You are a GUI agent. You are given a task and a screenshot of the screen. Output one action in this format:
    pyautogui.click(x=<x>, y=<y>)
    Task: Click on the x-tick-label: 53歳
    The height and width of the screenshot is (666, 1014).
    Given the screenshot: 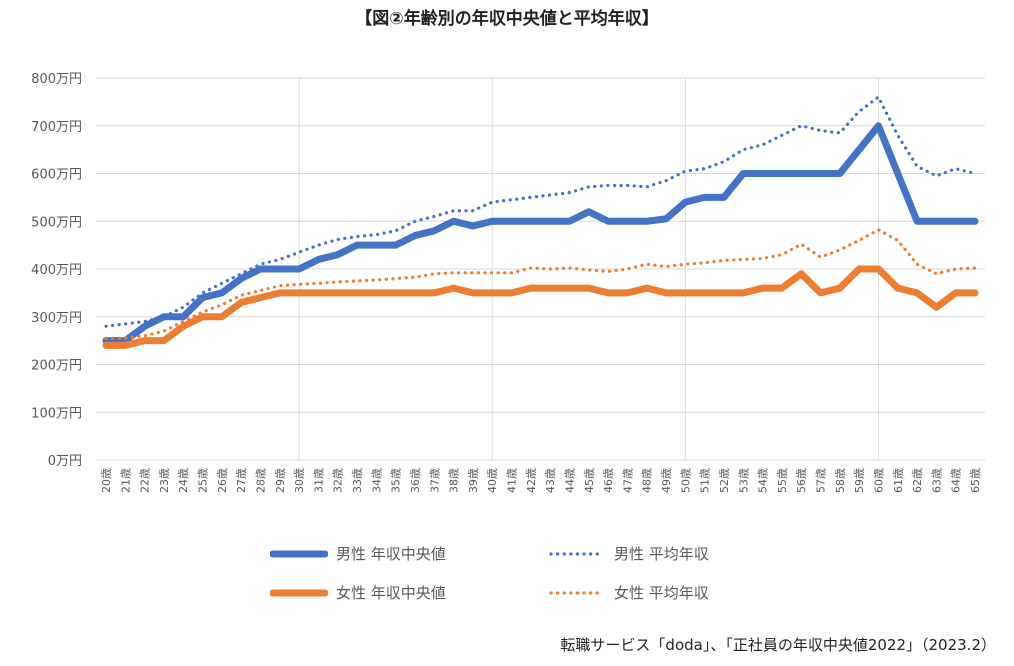 What is the action you would take?
    pyautogui.click(x=743, y=480)
    